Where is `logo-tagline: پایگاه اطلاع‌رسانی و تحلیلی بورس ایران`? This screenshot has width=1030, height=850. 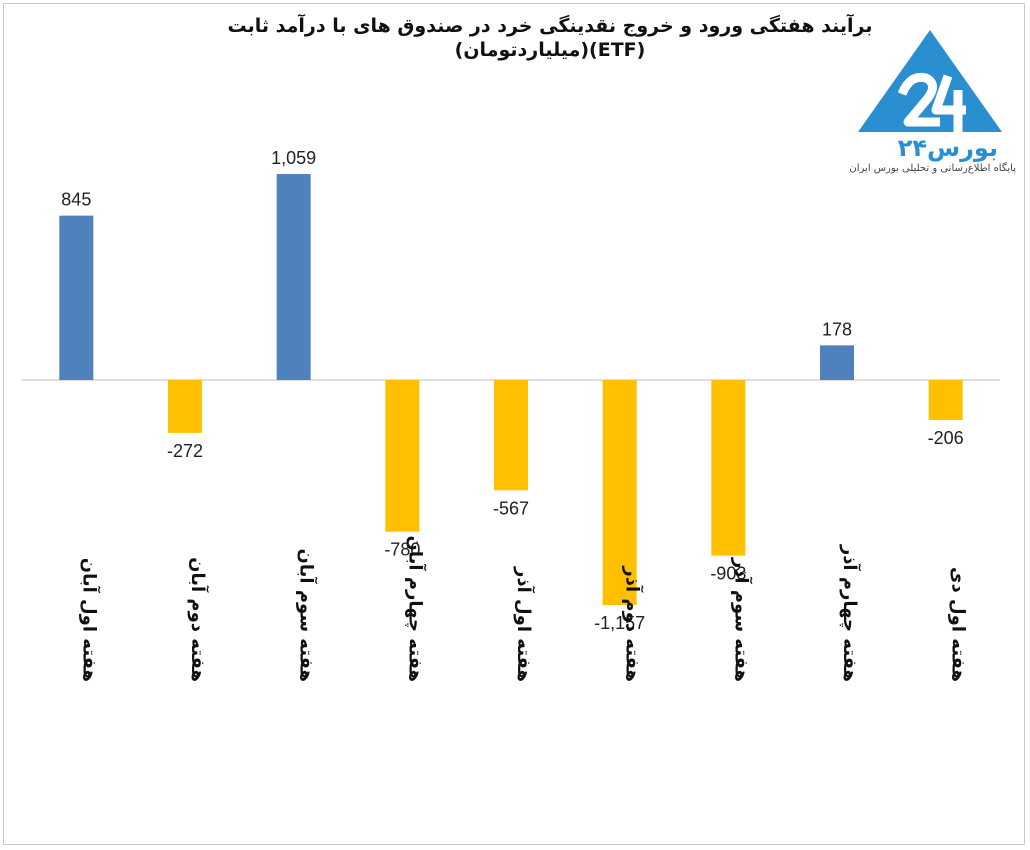 logo-tagline: پایگاه اطلاع‌رسانی و تحلیلی بورس ایران is located at coordinates (932, 168).